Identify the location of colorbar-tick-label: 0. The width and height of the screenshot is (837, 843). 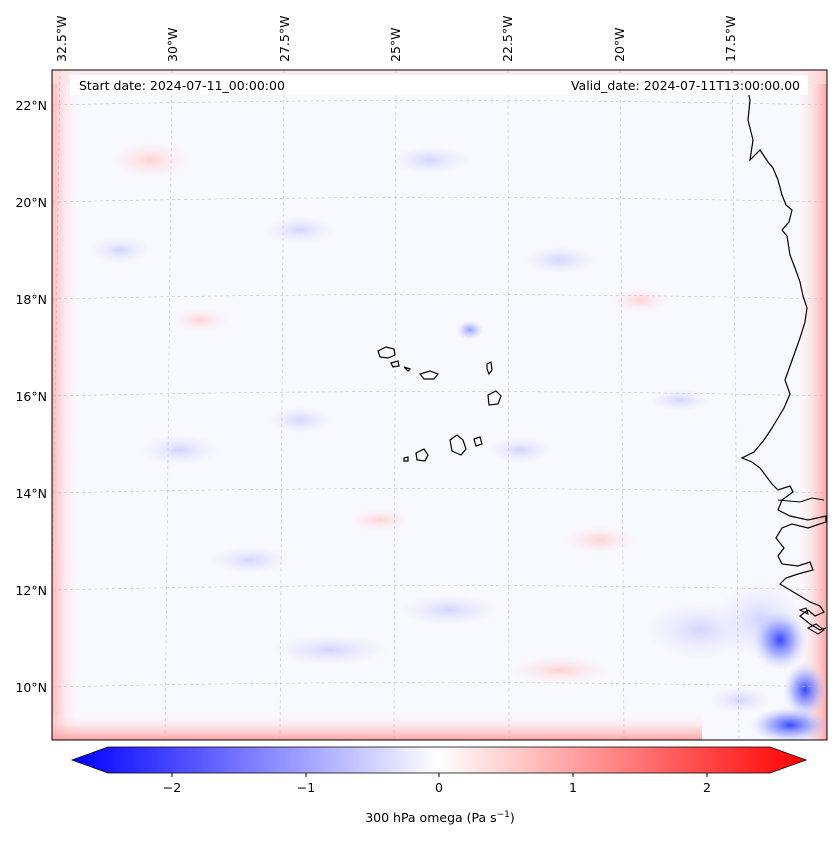
(439, 787).